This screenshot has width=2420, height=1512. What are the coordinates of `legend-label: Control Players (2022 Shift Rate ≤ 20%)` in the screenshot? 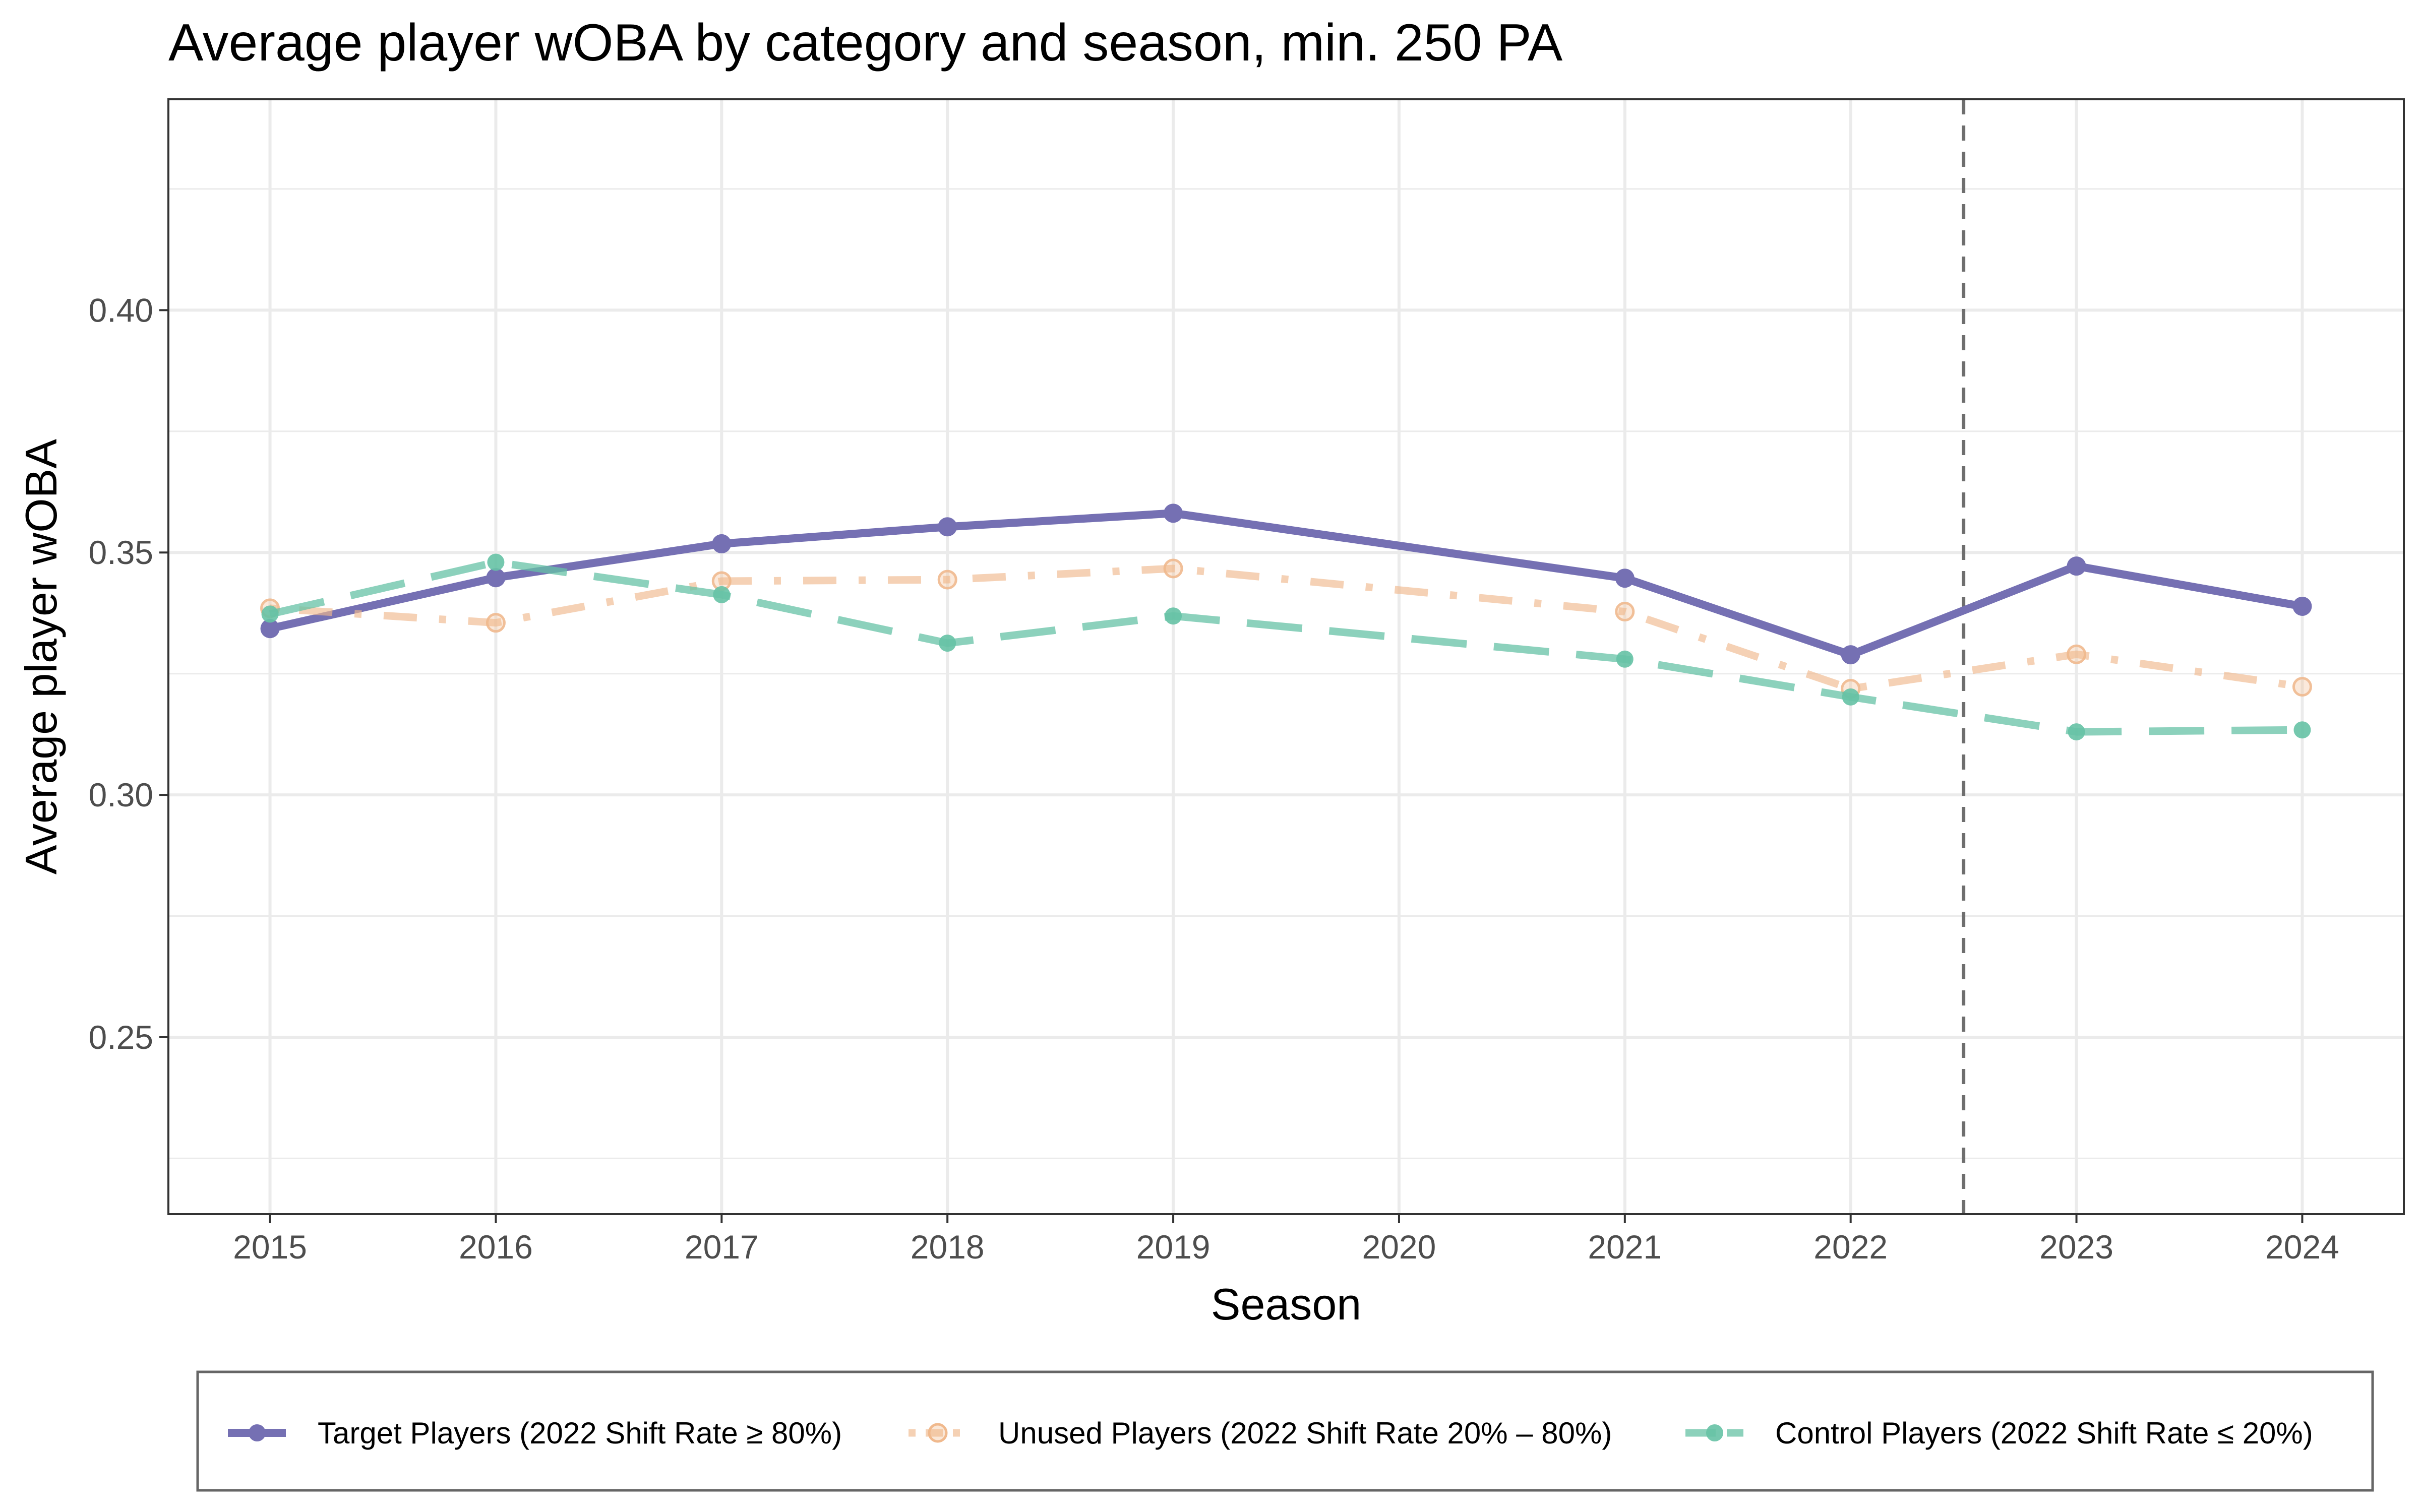 It's located at (2044, 1433).